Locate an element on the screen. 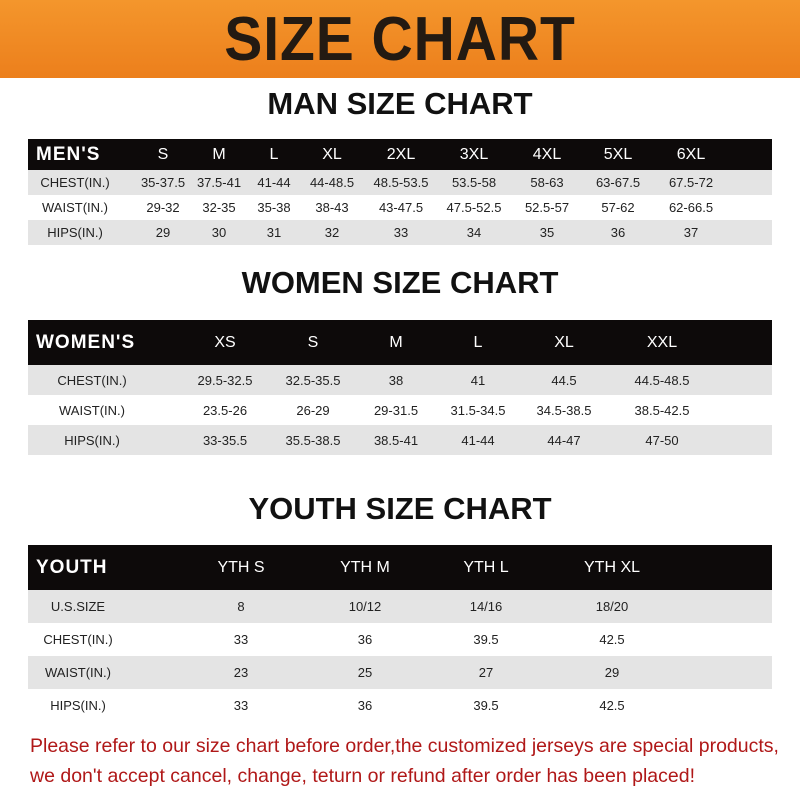 This screenshot has height=800, width=800. size-value: 53.5-58 is located at coordinates (474, 182).